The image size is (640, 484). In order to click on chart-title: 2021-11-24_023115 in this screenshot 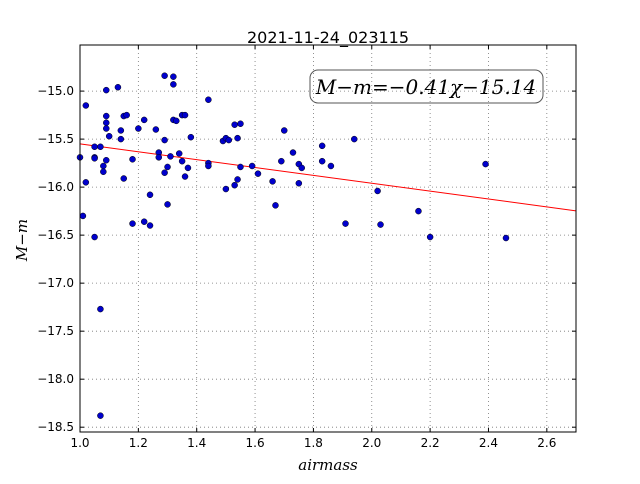, I will do `click(328, 38)`.